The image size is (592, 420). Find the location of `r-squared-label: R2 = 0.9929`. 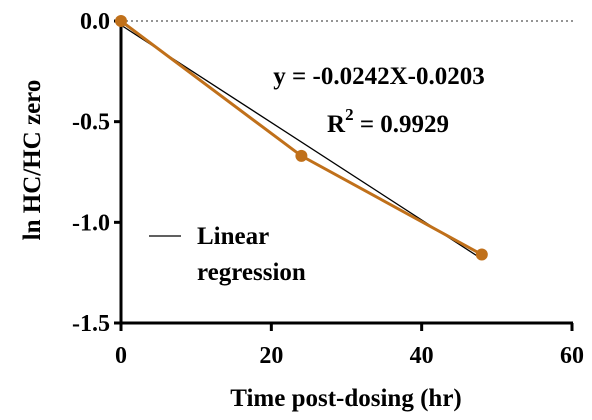

r-squared-label: R2 = 0.9929 is located at coordinates (388, 121).